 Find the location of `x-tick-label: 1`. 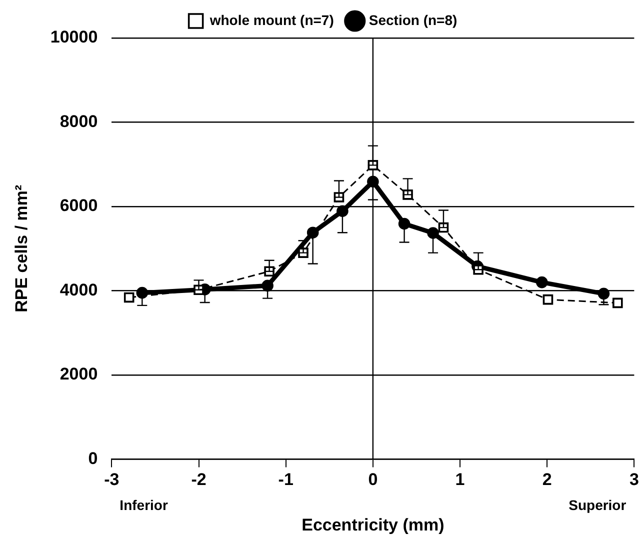

x-tick-label: 1 is located at coordinates (460, 480).